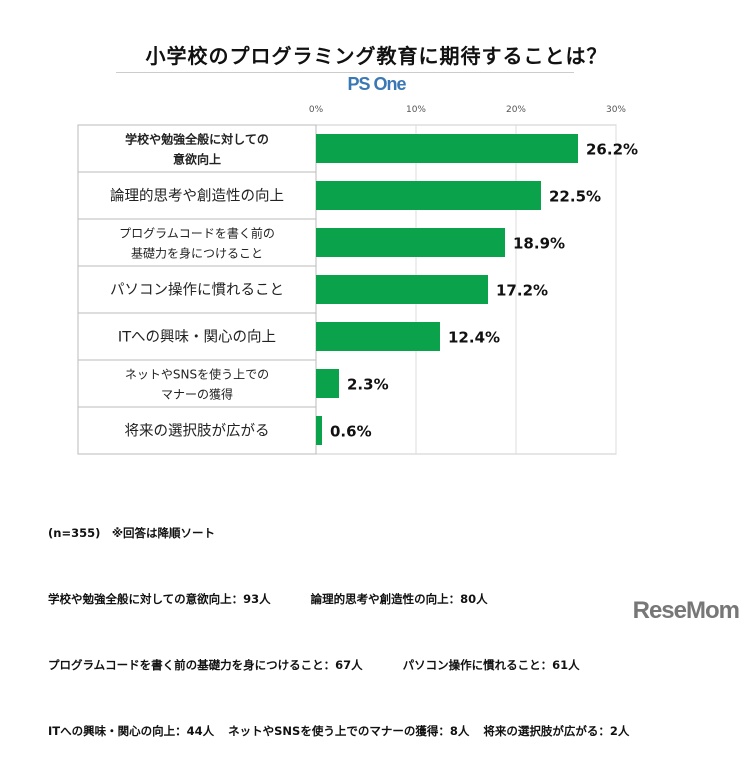  I want to click on category-label: ネットやSNSを使う上での, so click(197, 374).